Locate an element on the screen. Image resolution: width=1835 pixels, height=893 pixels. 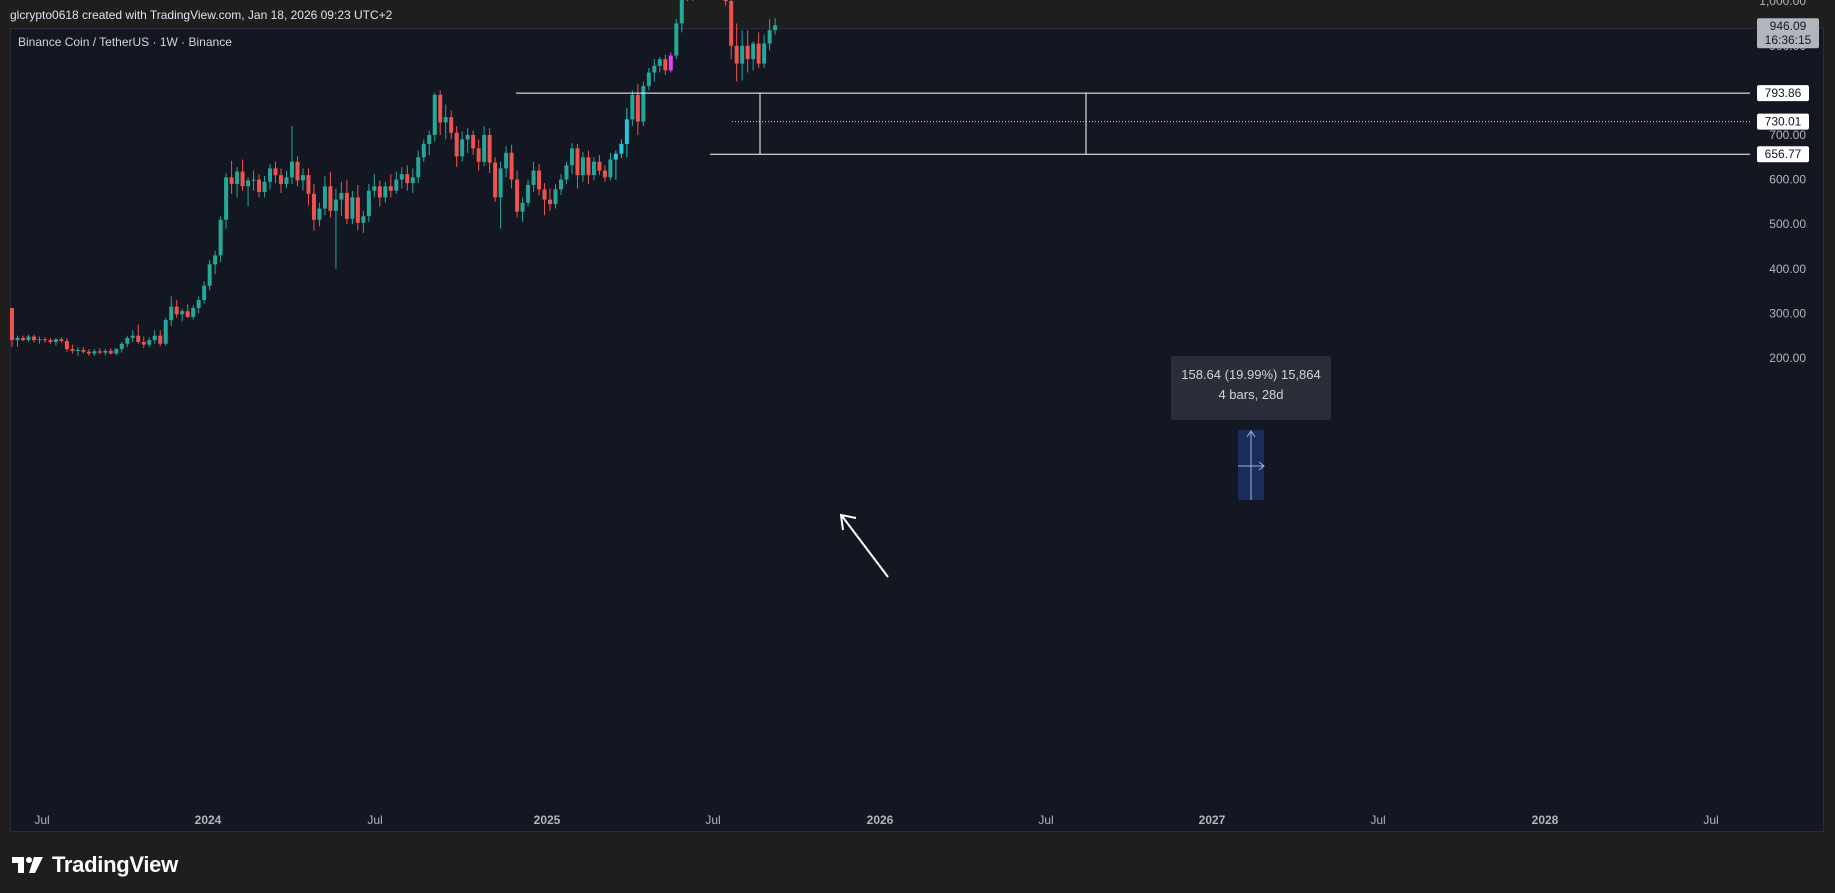
price-tick-label: 400.00 is located at coordinates (1787, 269).